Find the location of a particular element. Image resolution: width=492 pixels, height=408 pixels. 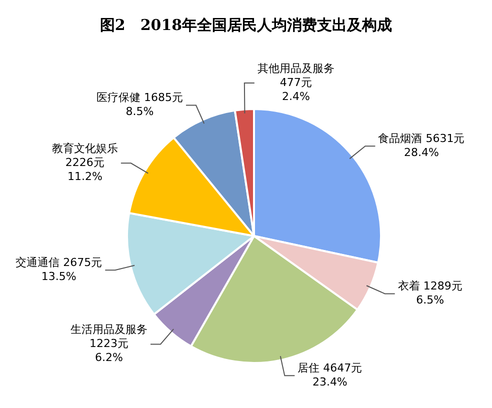

chart-title: 图2 2018年全国居民人均消费支出及构成 is located at coordinates (246, 25).